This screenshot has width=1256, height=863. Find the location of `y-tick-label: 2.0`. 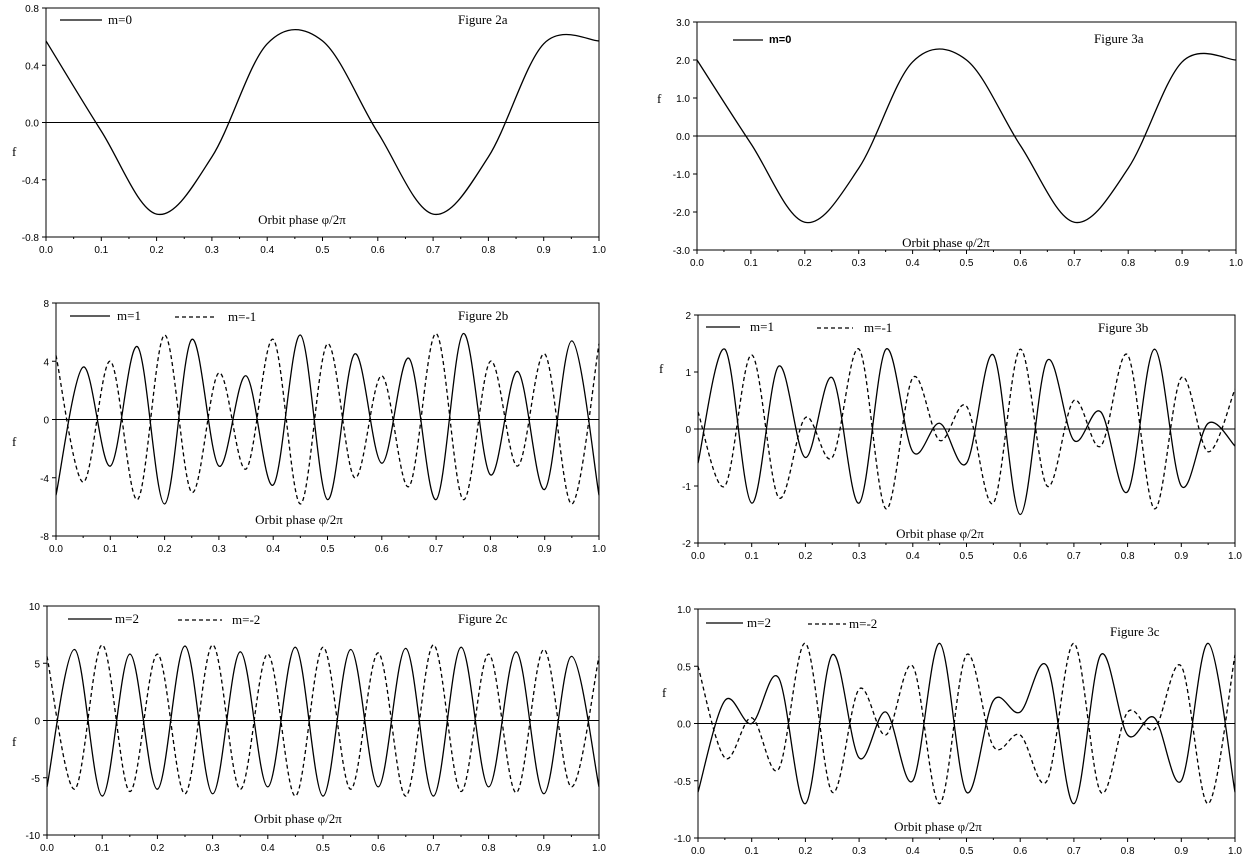

y-tick-label: 2.0 is located at coordinates (683, 61).